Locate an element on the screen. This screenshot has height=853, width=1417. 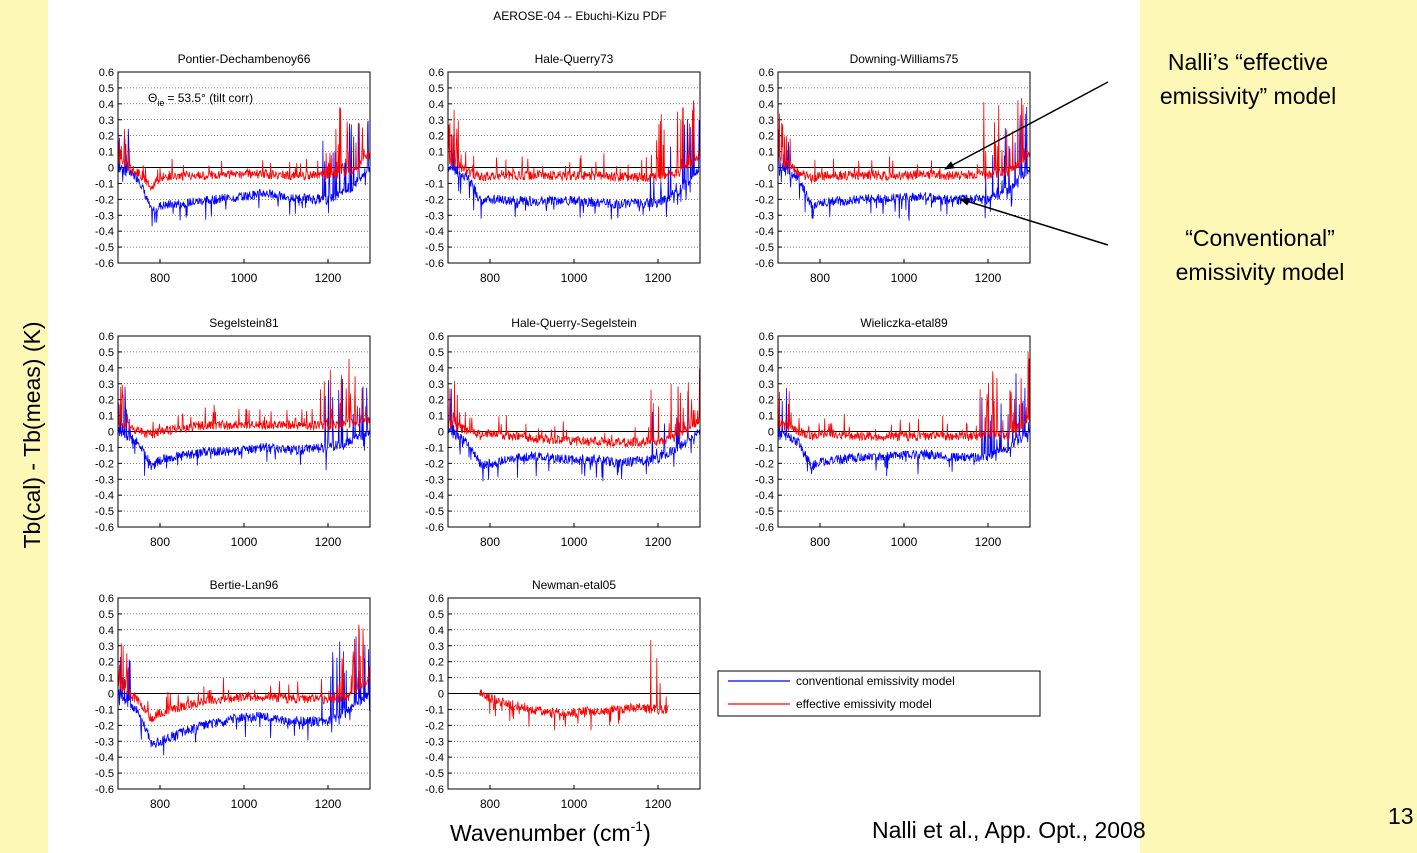
legend-label-effective: effective emissivity model is located at coordinates (864, 704).